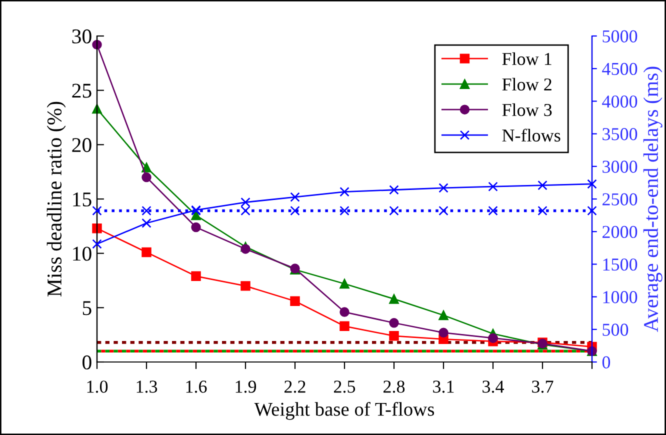 The height and width of the screenshot is (435, 666). What do you see at coordinates (82, 253) in the screenshot?
I see `y-tick-label: 10` at bounding box center [82, 253].